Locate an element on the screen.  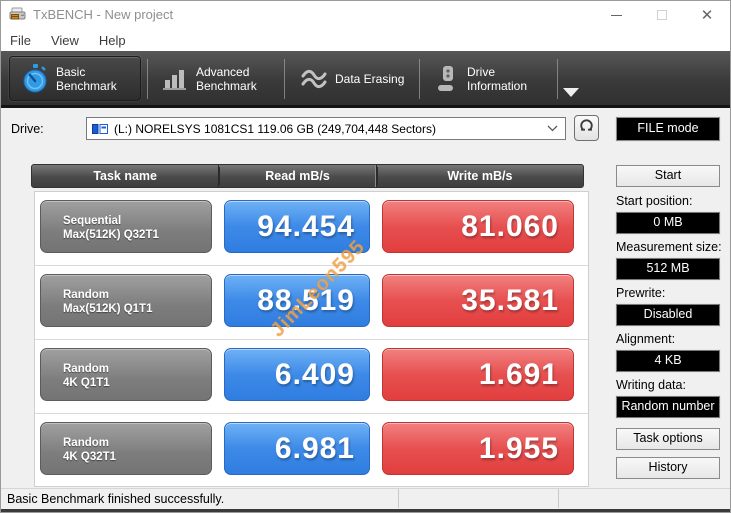
close-button: ✕ is located at coordinates (707, 15).